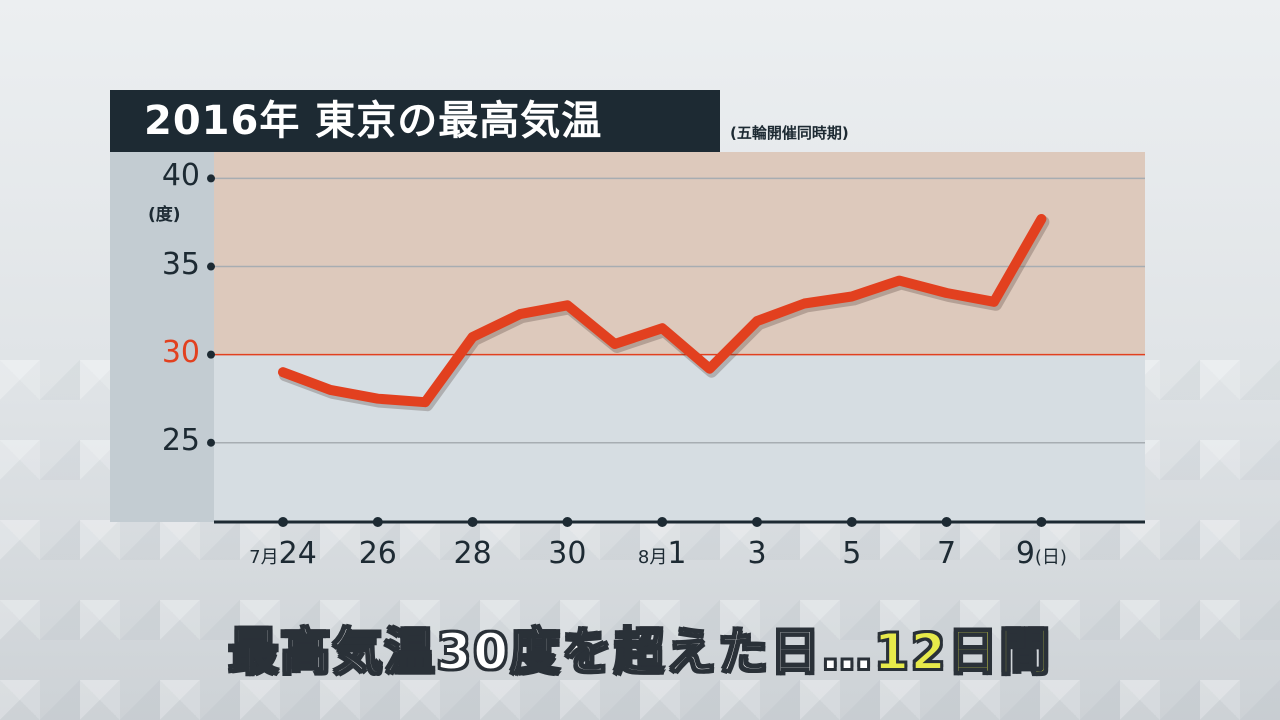 Image resolution: width=1280 pixels, height=720 pixels. I want to click on y-axis-panel, so click(162, 337).